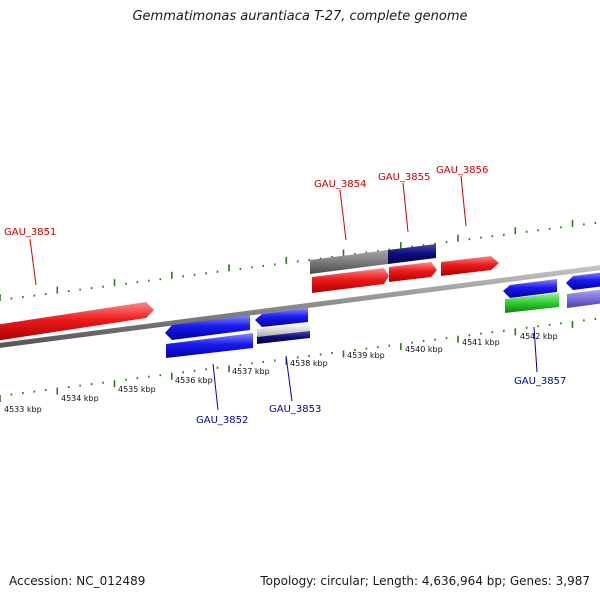  Describe the element at coordinates (137, 389) in the screenshot. I see `coordinate-label: 4535 kbp` at that location.